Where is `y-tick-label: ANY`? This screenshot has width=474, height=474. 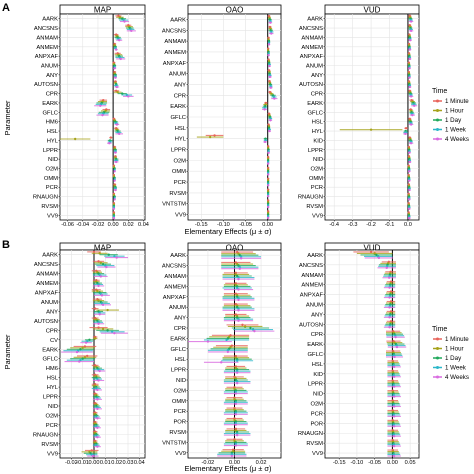
y-tick-label: ANY is located at coordinates (52, 312).